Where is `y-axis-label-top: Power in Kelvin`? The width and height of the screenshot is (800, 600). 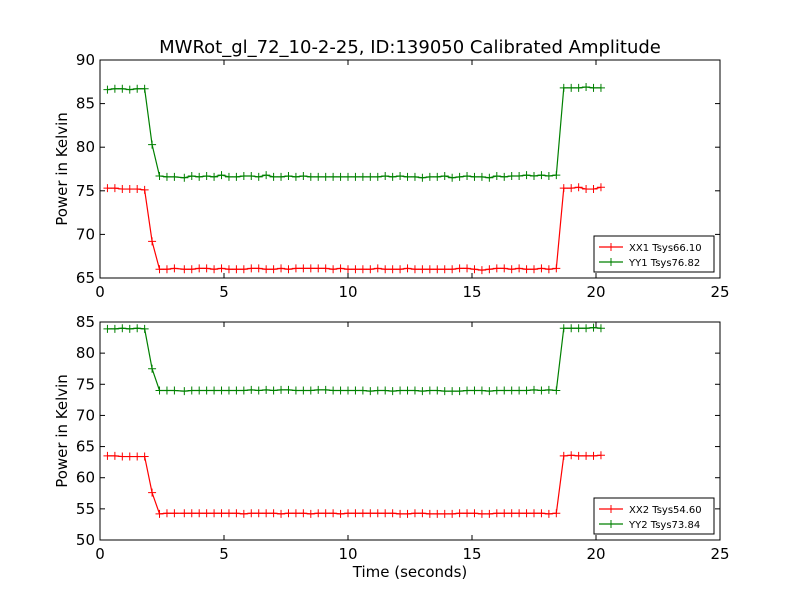
y-axis-label-top: Power in Kelvin is located at coordinates (62, 169).